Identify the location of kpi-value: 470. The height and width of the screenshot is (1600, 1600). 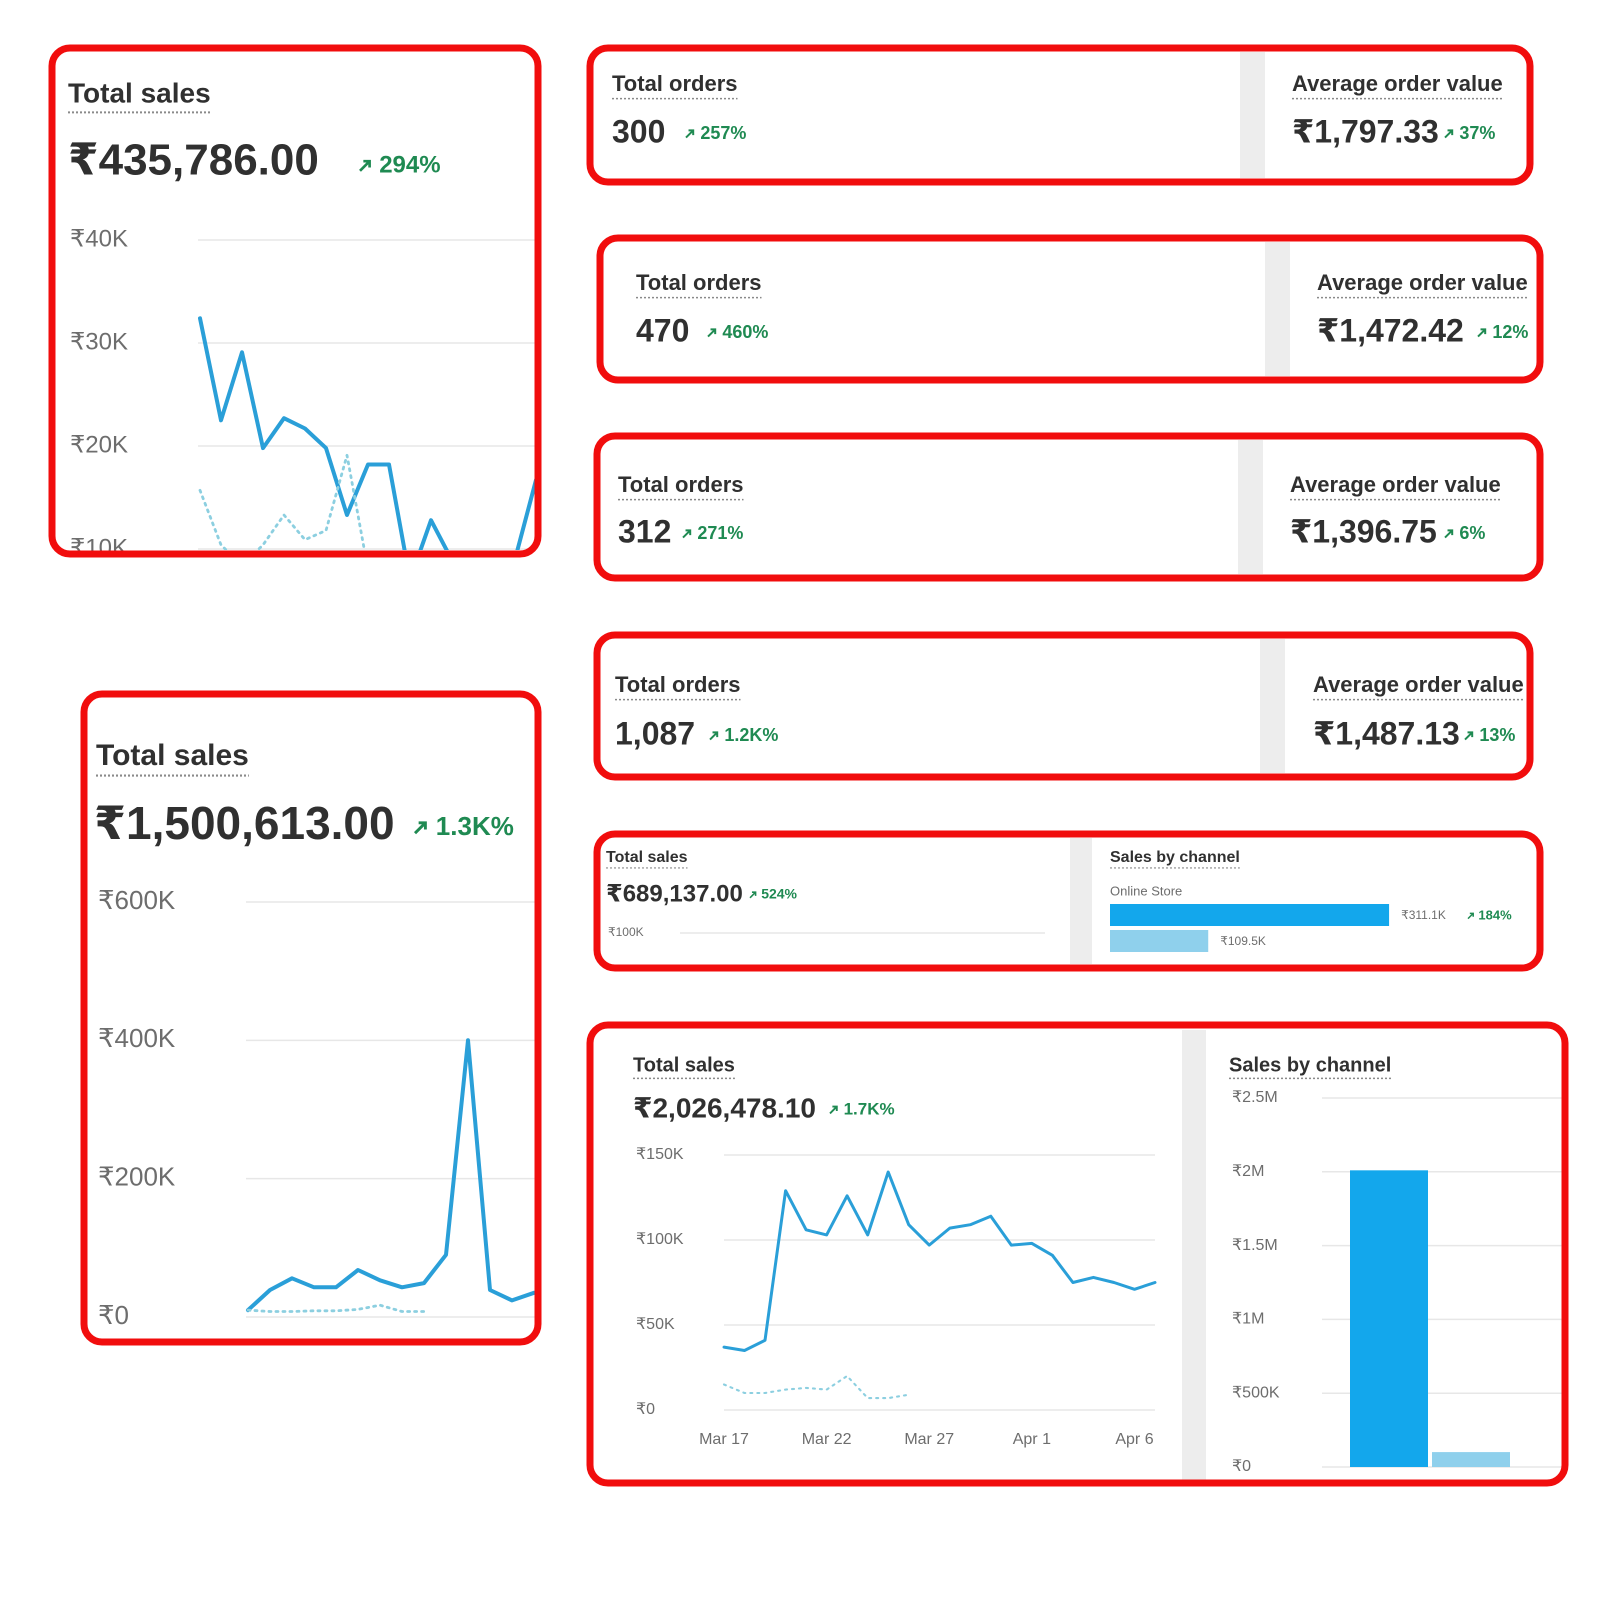
(662, 330).